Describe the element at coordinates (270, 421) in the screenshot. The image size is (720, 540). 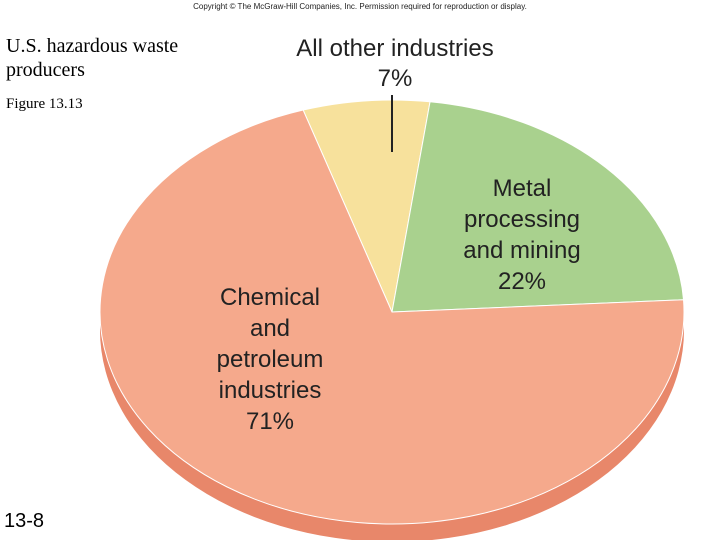
I see `pie-label-line: 71%` at that location.